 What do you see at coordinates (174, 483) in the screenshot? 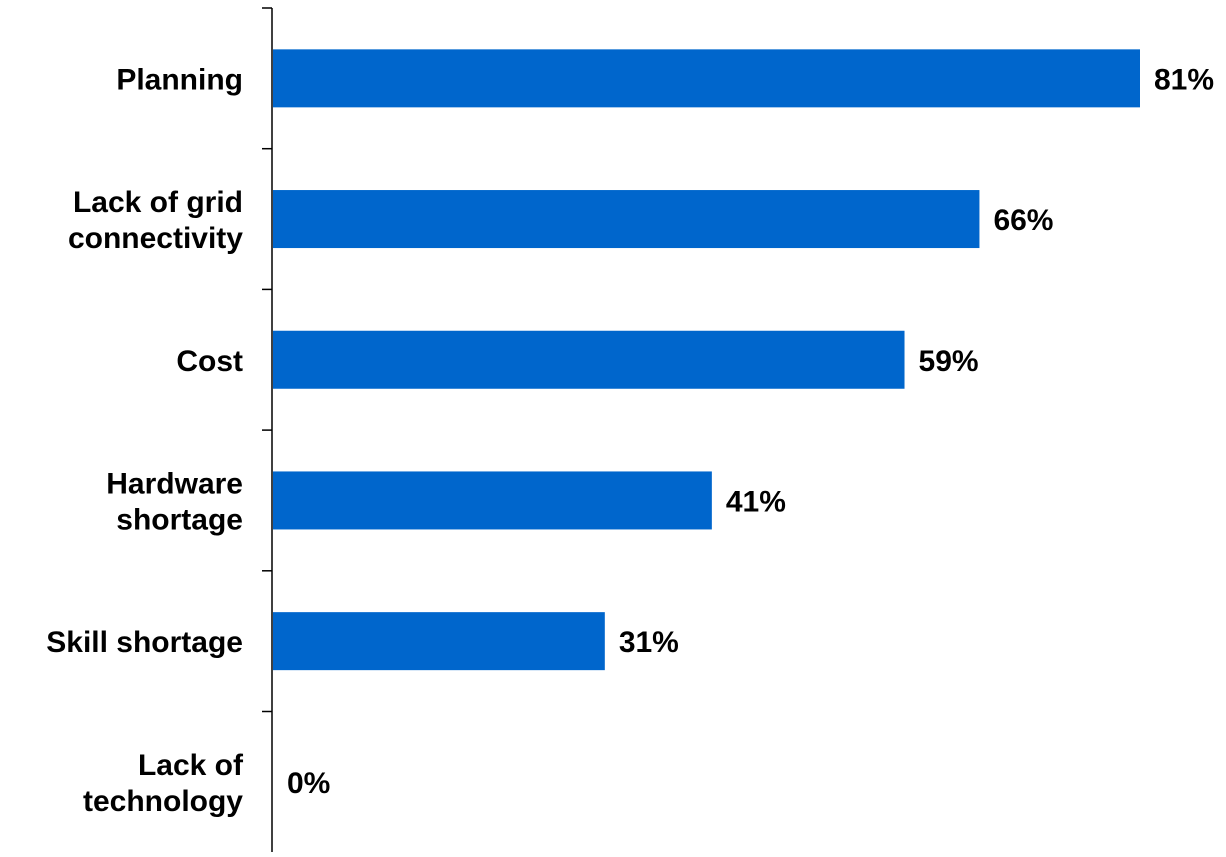
I see `category-label-3-line-0: Hardware` at bounding box center [174, 483].